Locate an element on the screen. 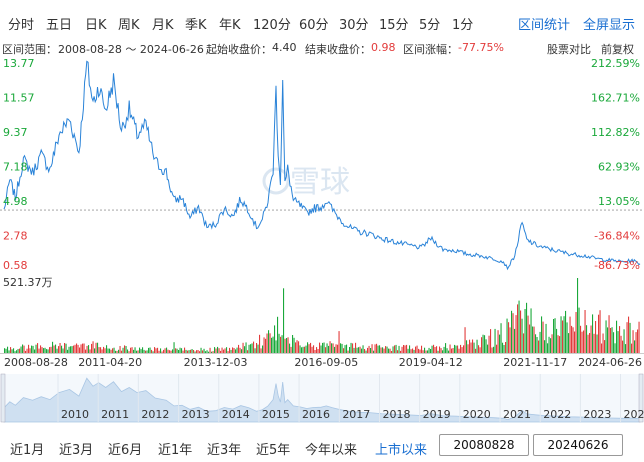  tab-weekly-k: 周K is located at coordinates (129, 25).